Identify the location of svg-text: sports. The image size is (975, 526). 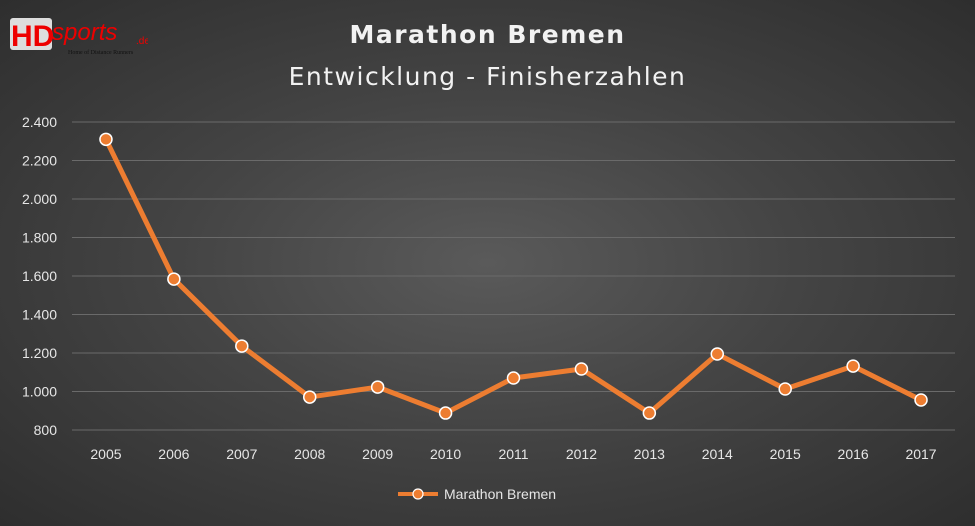
(84, 32).